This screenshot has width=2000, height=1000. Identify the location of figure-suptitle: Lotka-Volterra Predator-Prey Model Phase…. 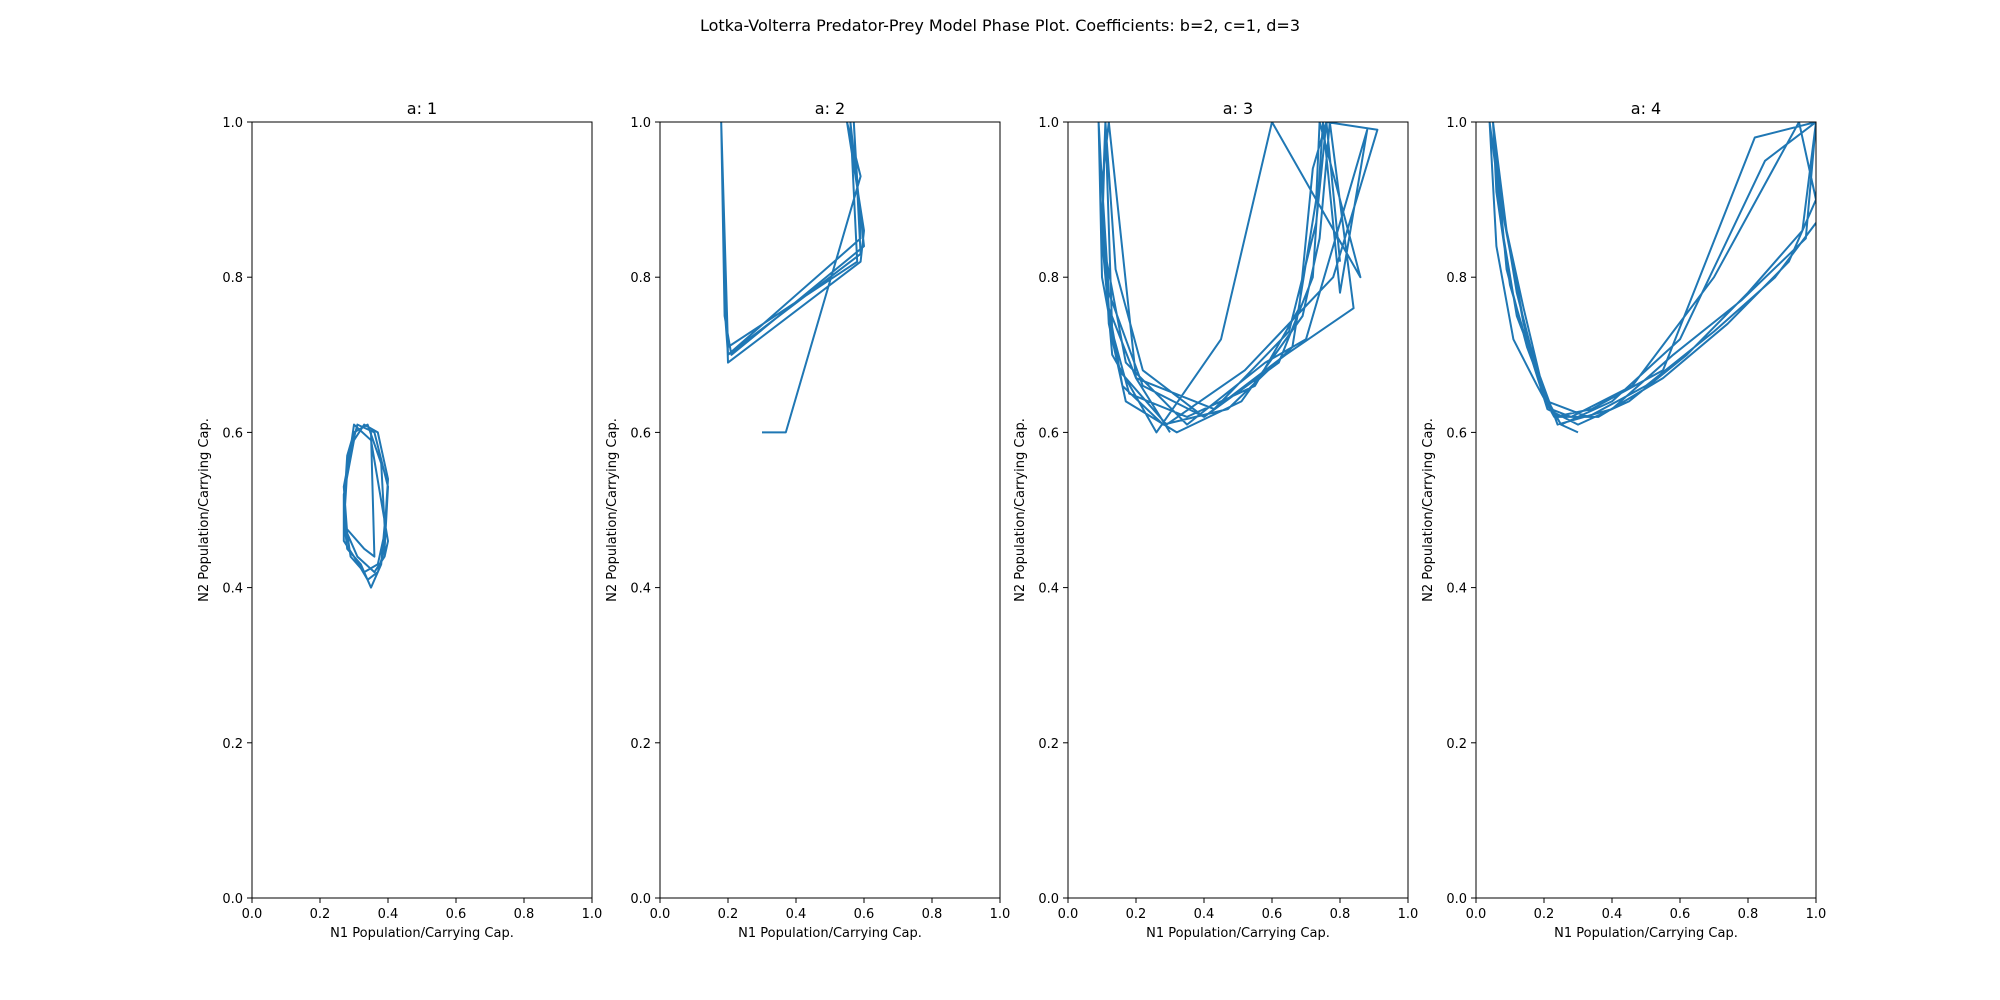
(1000, 25).